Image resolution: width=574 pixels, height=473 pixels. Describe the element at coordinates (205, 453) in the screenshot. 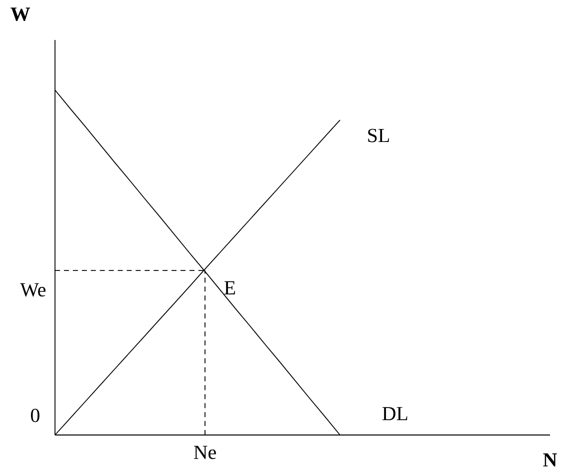

I see `text: Ne` at that location.